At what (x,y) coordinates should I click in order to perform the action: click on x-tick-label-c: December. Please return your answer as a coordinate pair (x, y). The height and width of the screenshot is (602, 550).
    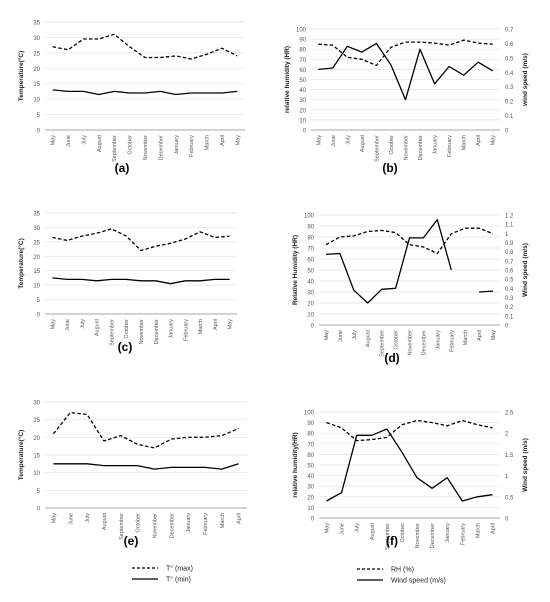
    Looking at the image, I should click on (157, 332).